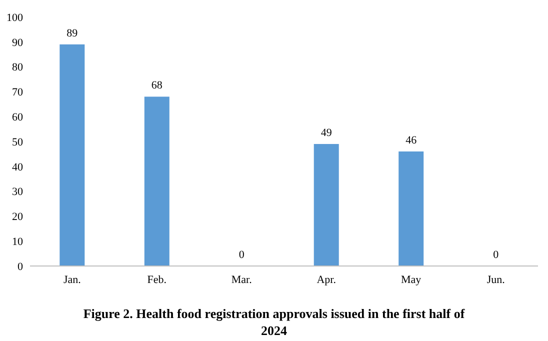  What do you see at coordinates (18, 142) in the screenshot?
I see `y-tick-label: 50` at bounding box center [18, 142].